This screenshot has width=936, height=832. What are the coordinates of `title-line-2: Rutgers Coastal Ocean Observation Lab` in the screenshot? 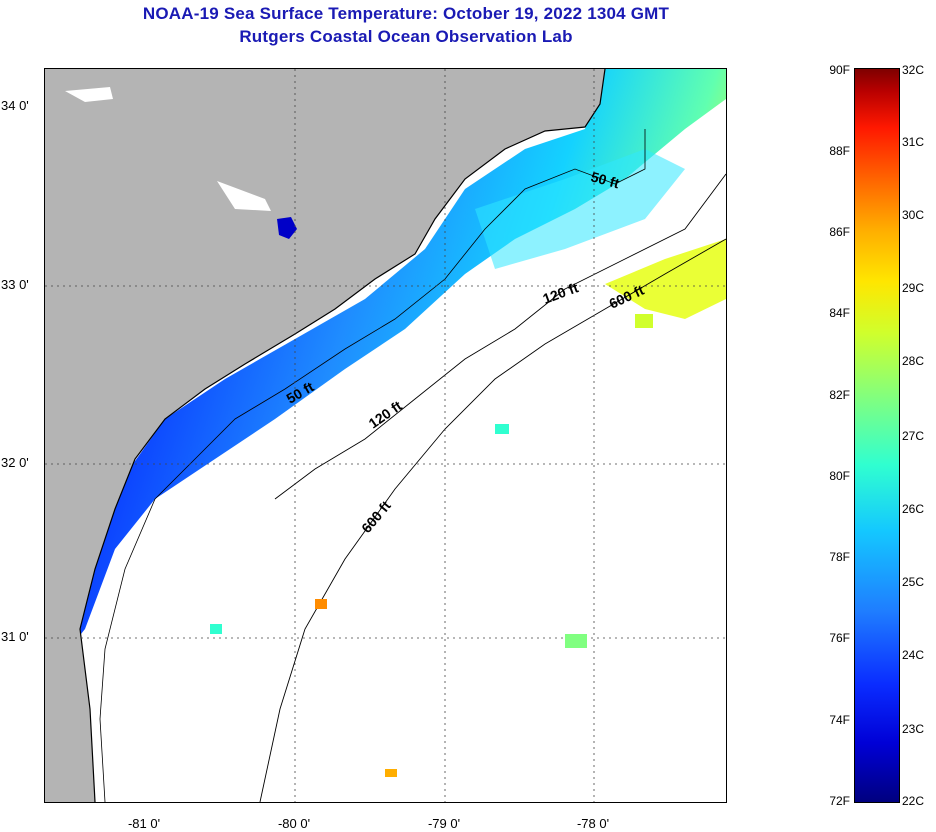 It's located at (406, 36).